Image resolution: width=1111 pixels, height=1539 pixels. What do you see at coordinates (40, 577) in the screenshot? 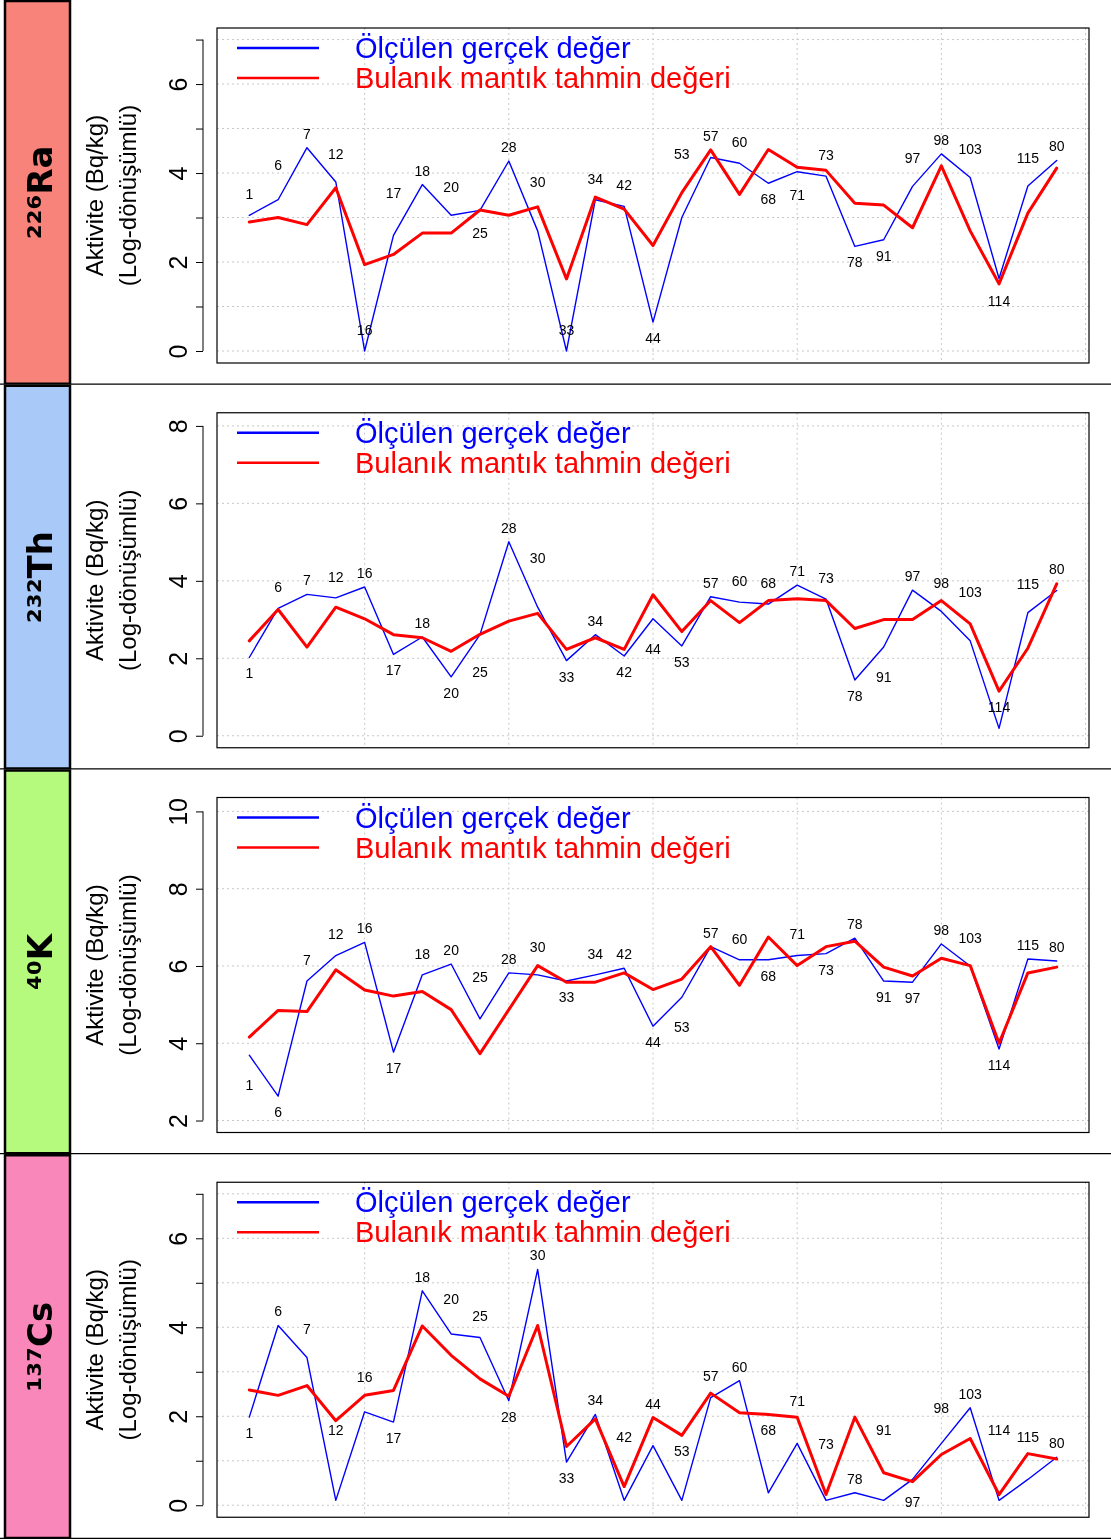
I see `text: ²³²Th` at bounding box center [40, 577].